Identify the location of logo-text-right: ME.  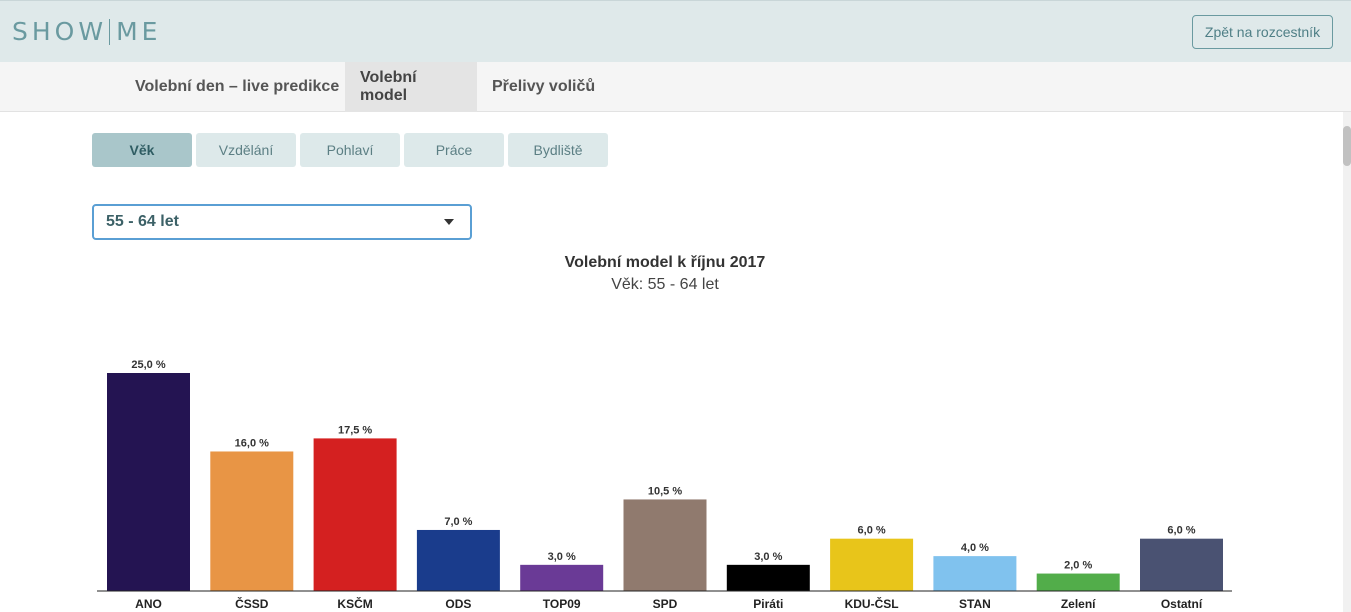
(139, 31).